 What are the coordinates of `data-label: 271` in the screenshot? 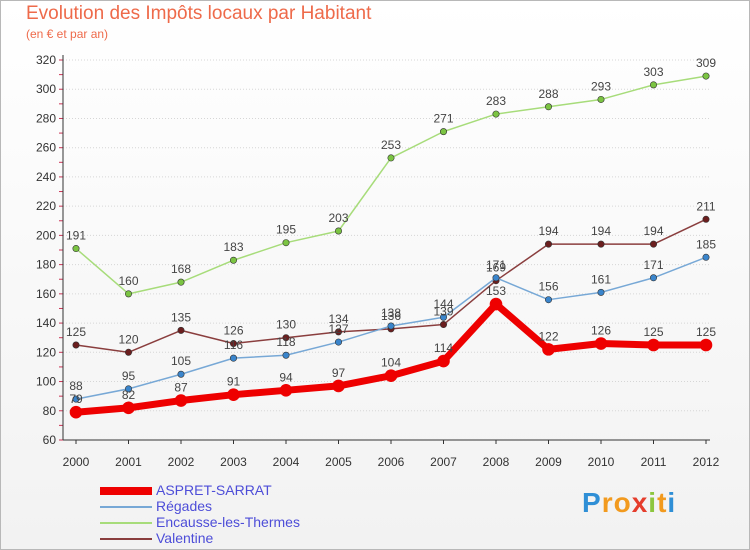 It's located at (443, 119).